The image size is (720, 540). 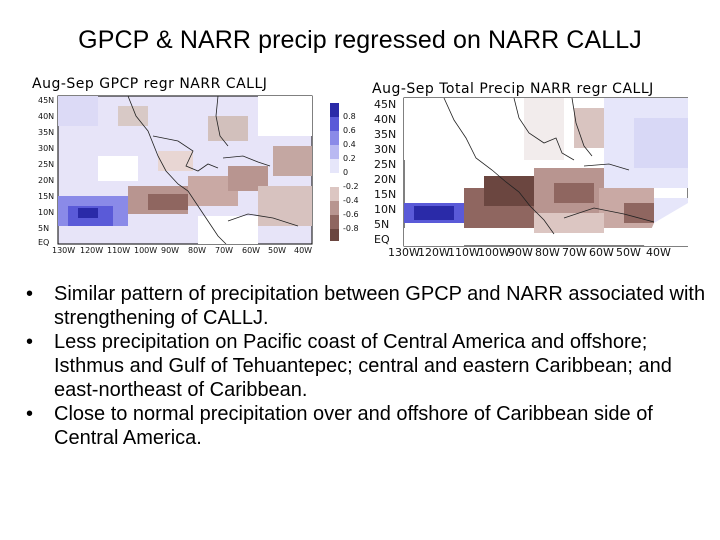 What do you see at coordinates (349, 158) in the screenshot?
I see `colorbar-label: 0.2` at bounding box center [349, 158].